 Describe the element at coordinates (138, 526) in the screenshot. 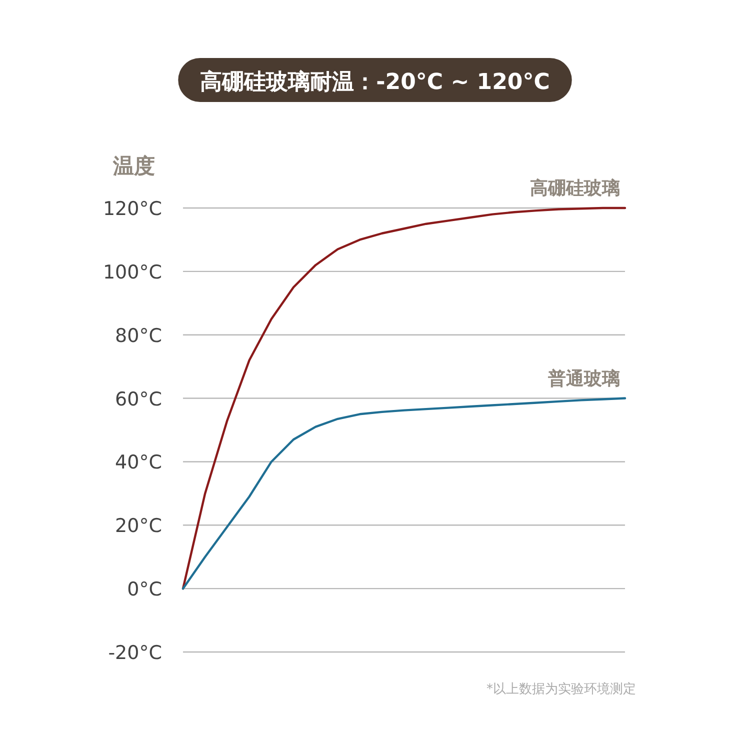

I see `y-tick-label: 20°C` at that location.